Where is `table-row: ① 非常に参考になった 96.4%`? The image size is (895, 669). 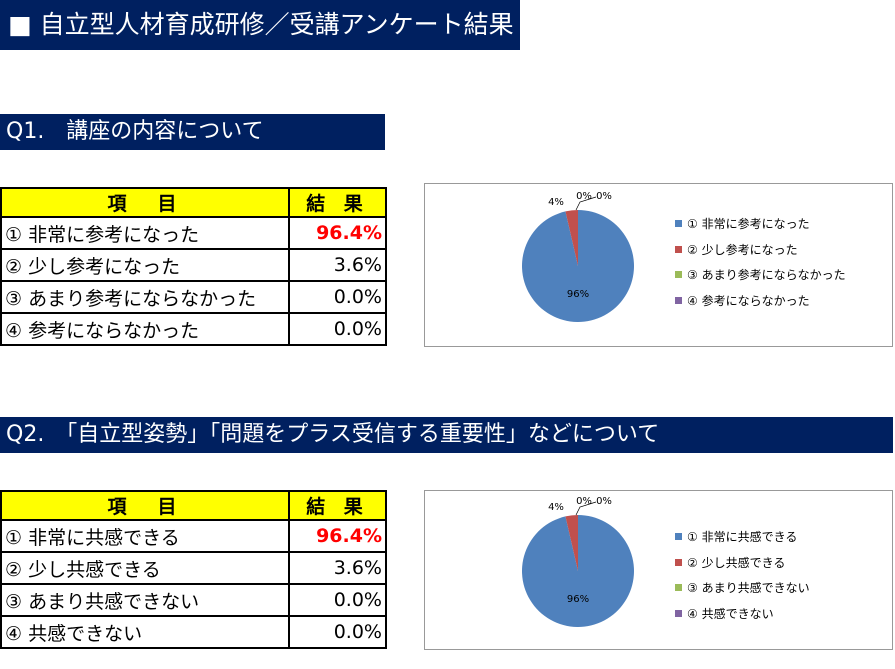 table-row: ① 非常に参考になった 96.4% is located at coordinates (193, 233).